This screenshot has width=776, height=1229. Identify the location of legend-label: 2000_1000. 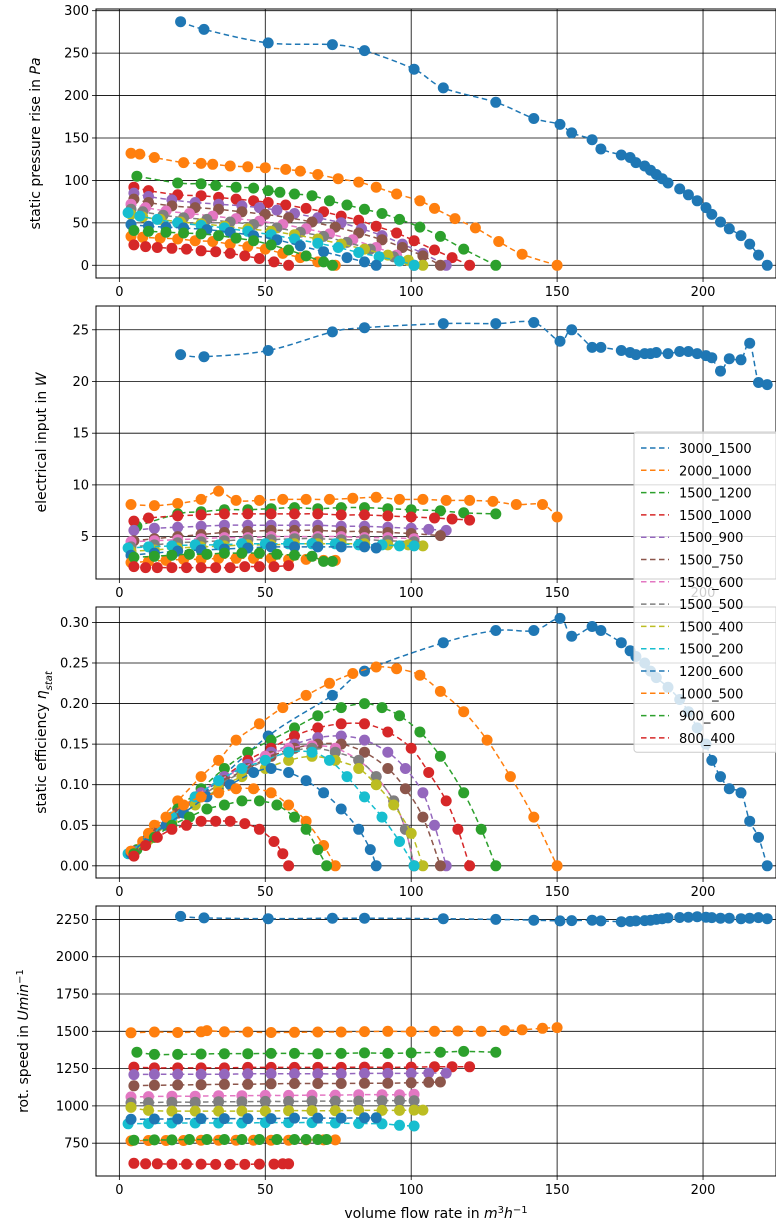
(715, 471).